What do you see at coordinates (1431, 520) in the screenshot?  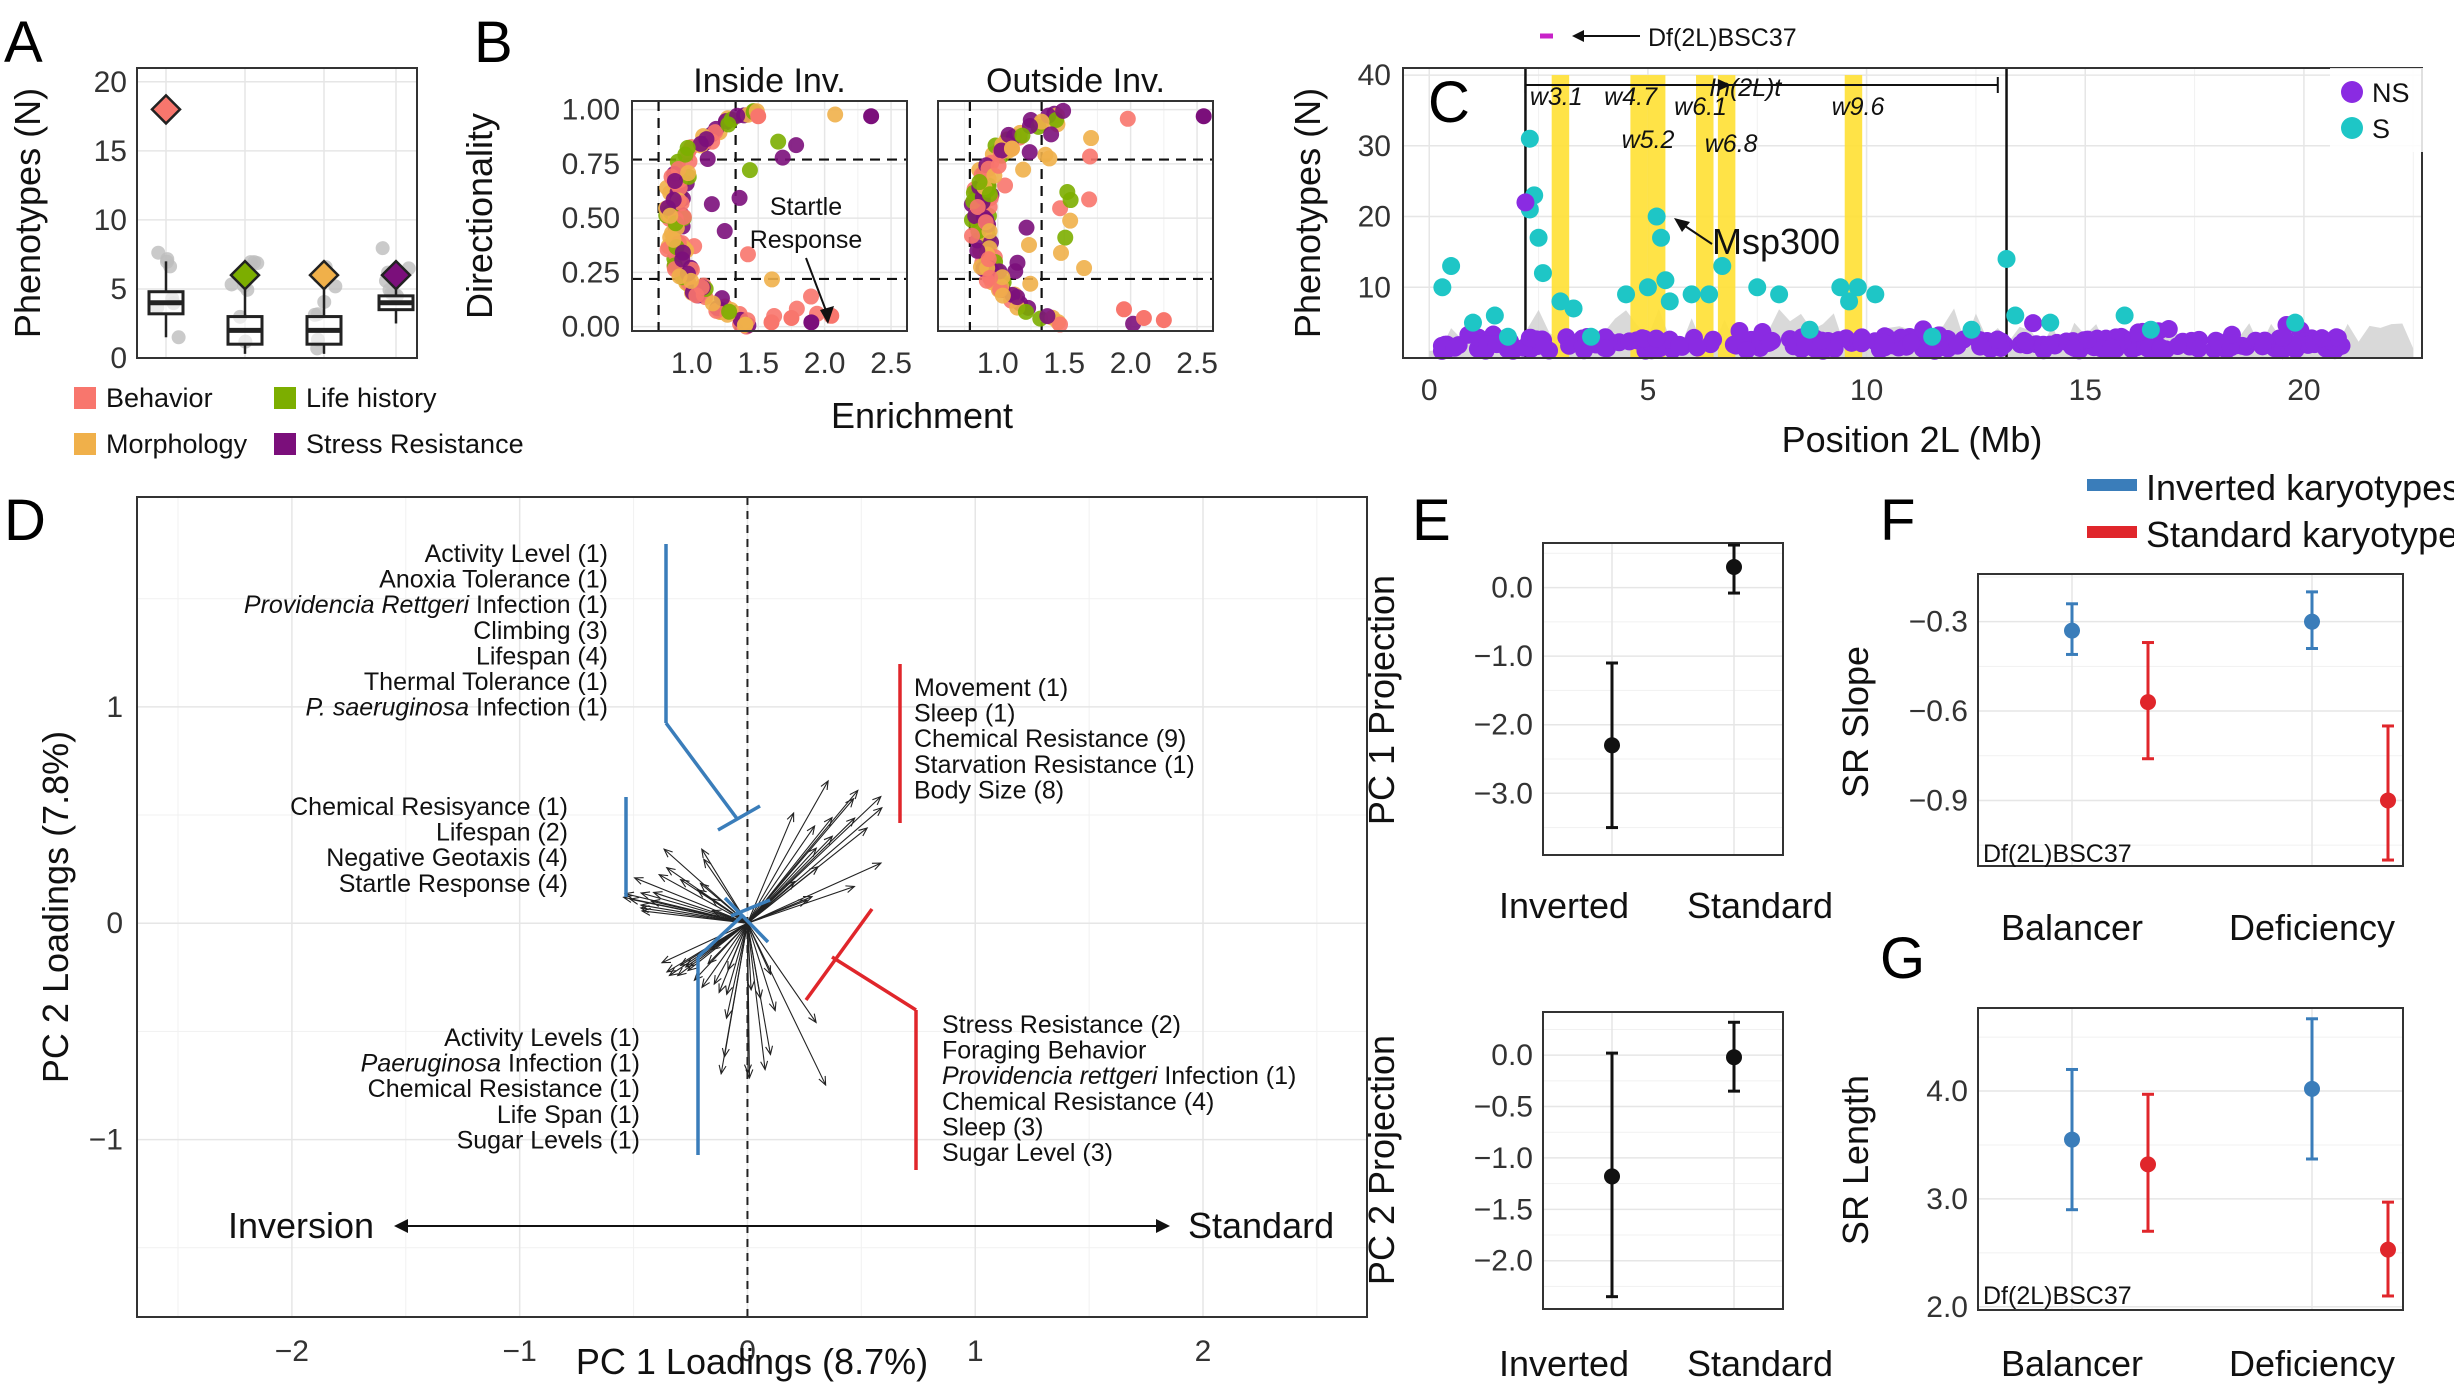 I see `panel-letter-e: E` at bounding box center [1431, 520].